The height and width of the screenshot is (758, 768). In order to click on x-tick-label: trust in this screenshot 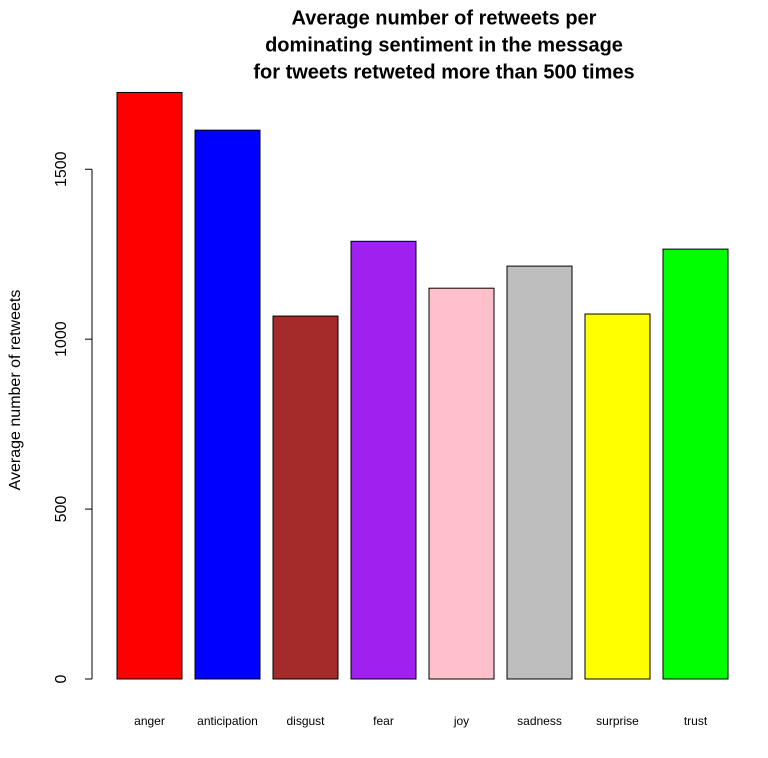, I will do `click(696, 721)`.